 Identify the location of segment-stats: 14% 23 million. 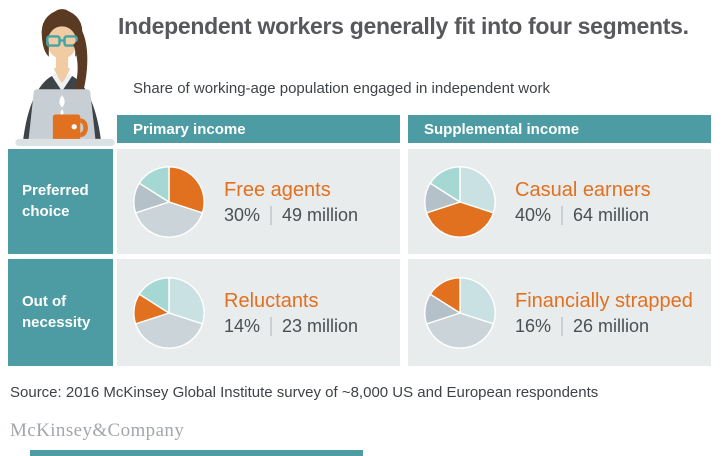
(291, 326).